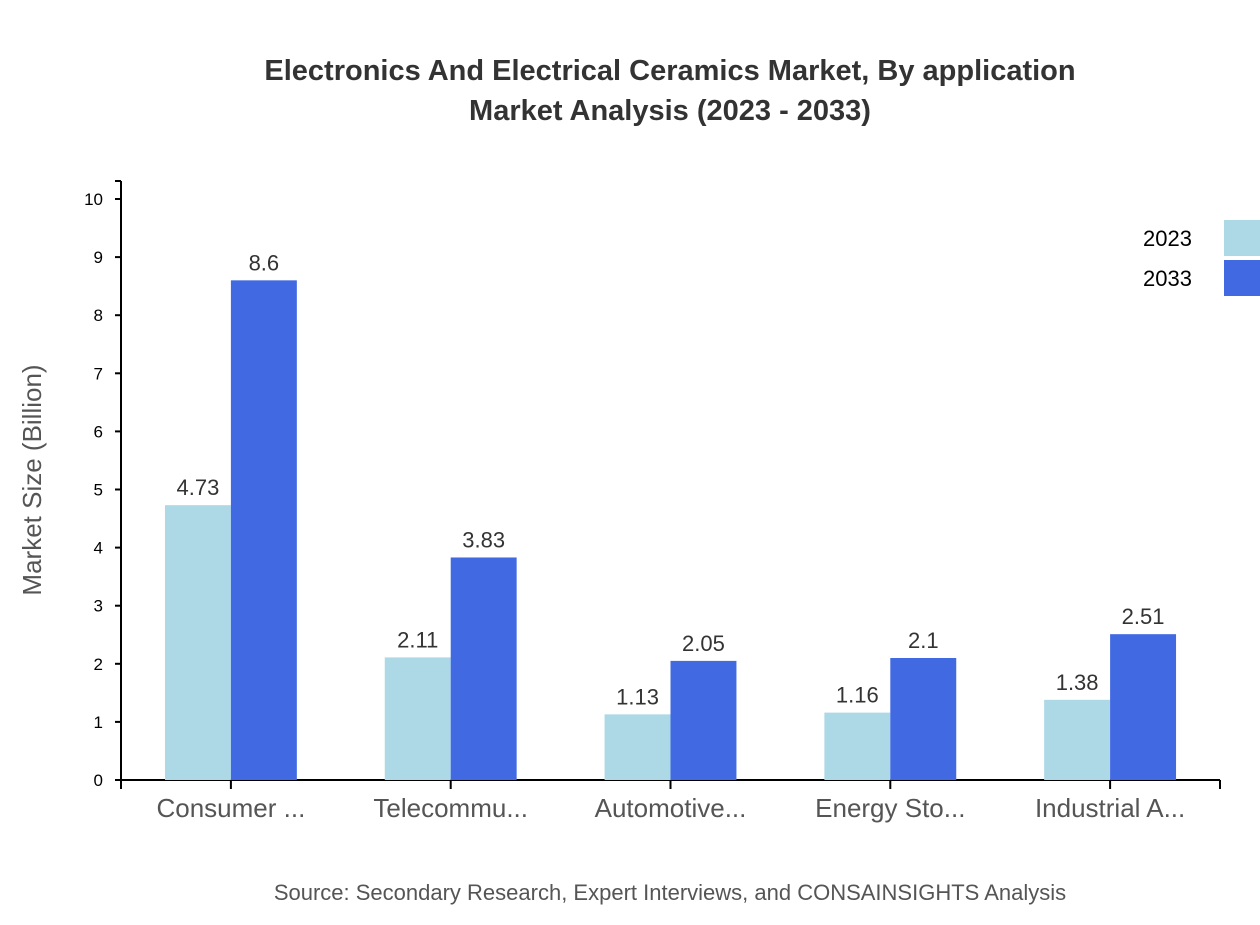 The image size is (1260, 925). Describe the element at coordinates (1077, 682) in the screenshot. I see `data-label: 1.38` at that location.